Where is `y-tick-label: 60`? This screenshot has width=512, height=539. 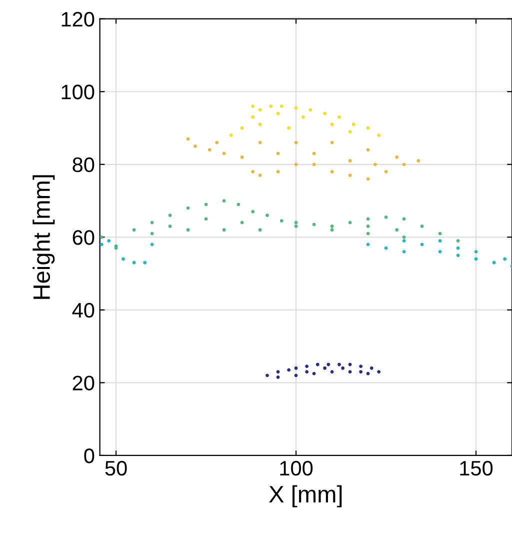
y-tick-label: 60 is located at coordinates (83, 237).